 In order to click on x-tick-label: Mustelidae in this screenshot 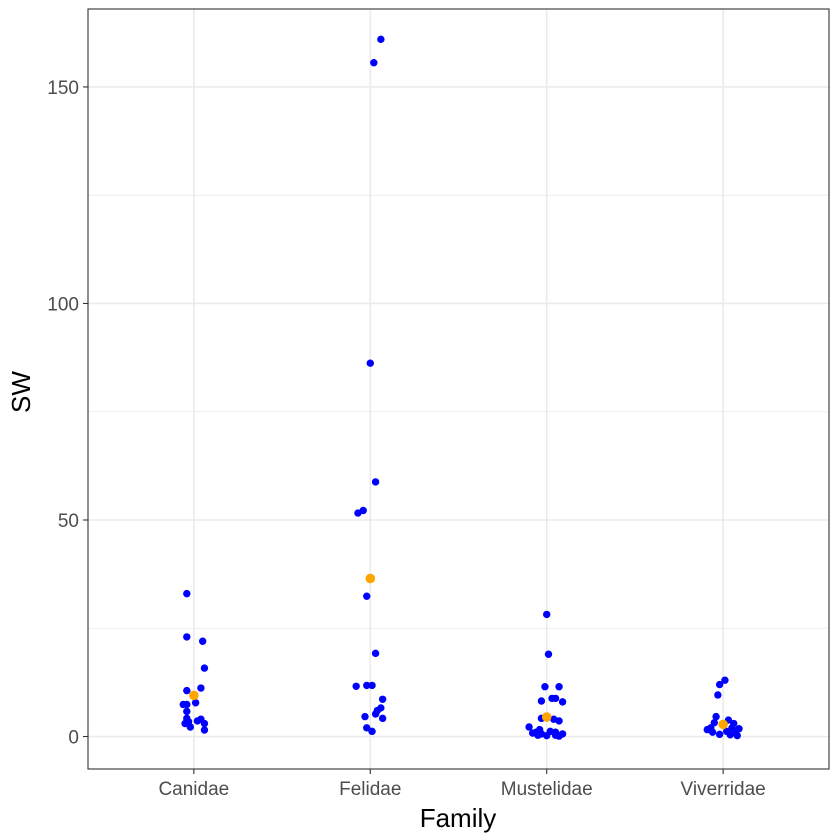, I will do `click(547, 789)`.